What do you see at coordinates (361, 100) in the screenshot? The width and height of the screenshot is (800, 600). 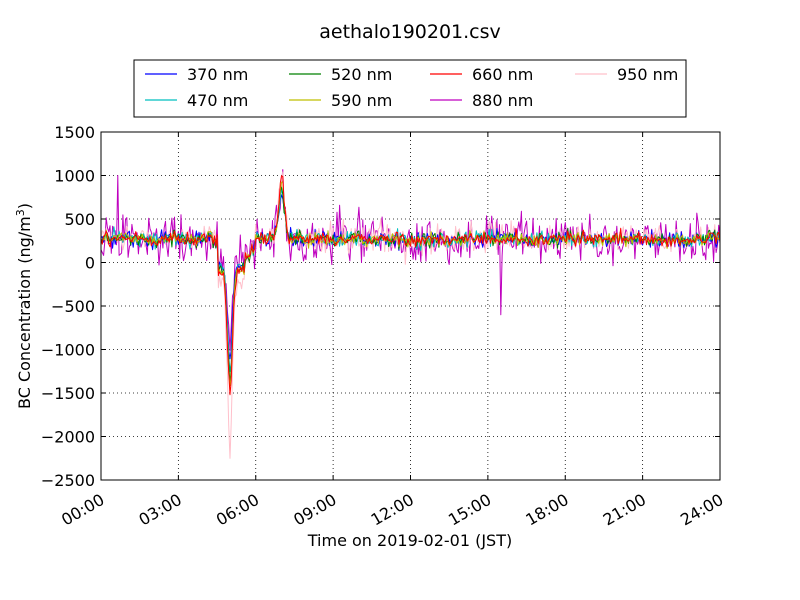 I see `legend-label: 590 nm` at bounding box center [361, 100].